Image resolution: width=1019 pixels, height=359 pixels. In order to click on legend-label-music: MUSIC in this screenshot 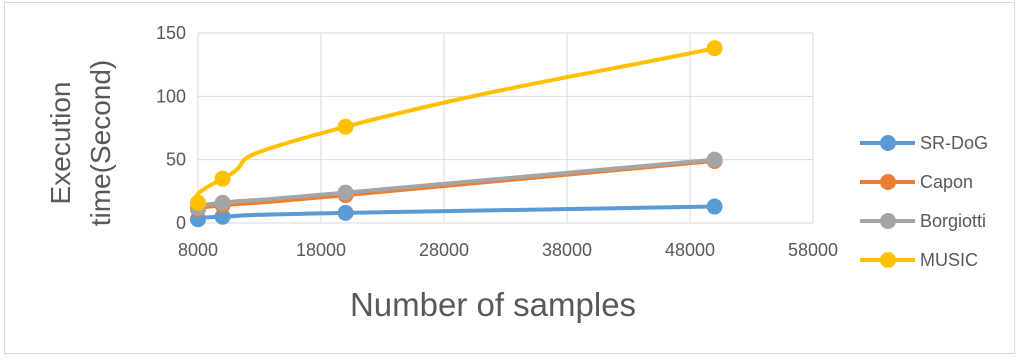, I will do `click(949, 260)`.